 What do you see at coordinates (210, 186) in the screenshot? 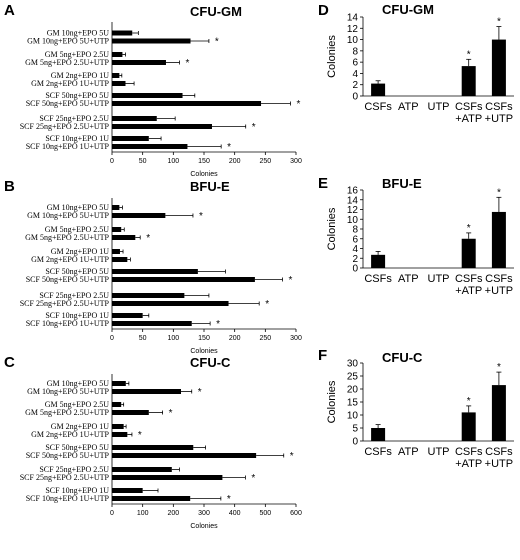
I see `panel-title: BFU-E` at bounding box center [210, 186].